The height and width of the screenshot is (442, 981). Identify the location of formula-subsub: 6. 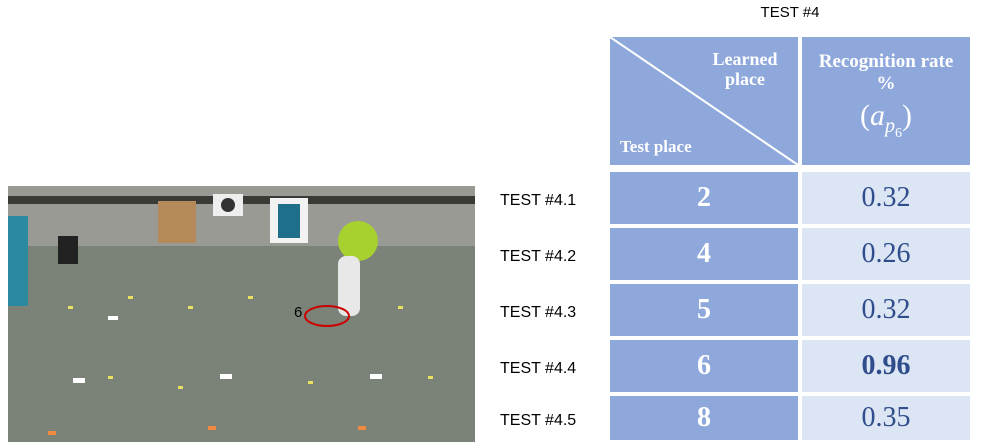
(898, 133).